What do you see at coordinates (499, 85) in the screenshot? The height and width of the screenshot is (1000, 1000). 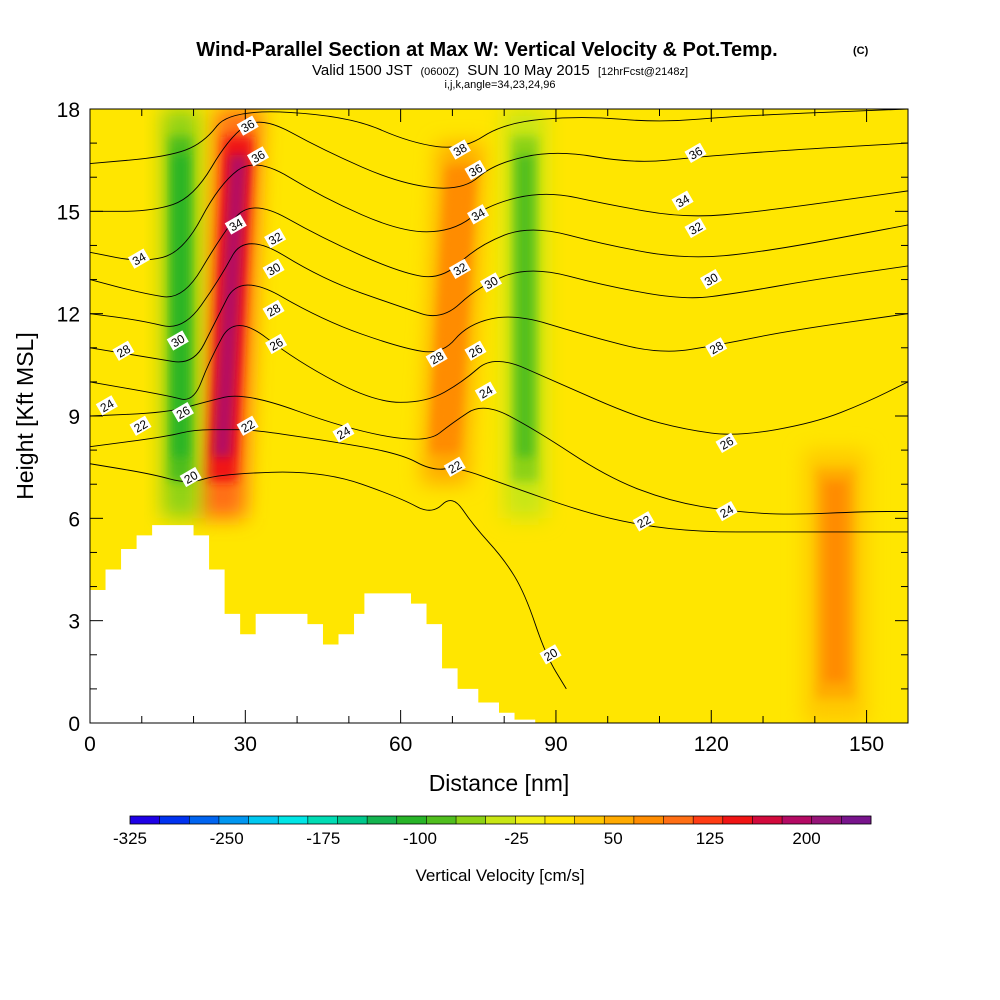 I see `chart-subtitle-indices: i,j,k,angle=34,23,24,96` at bounding box center [499, 85].